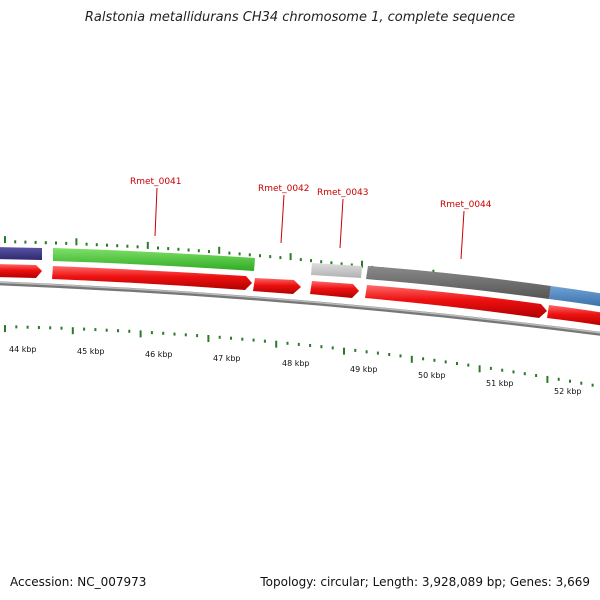 The image size is (600, 600). Describe the element at coordinates (300, 277) in the screenshot. I see `feature-track-upper` at that location.